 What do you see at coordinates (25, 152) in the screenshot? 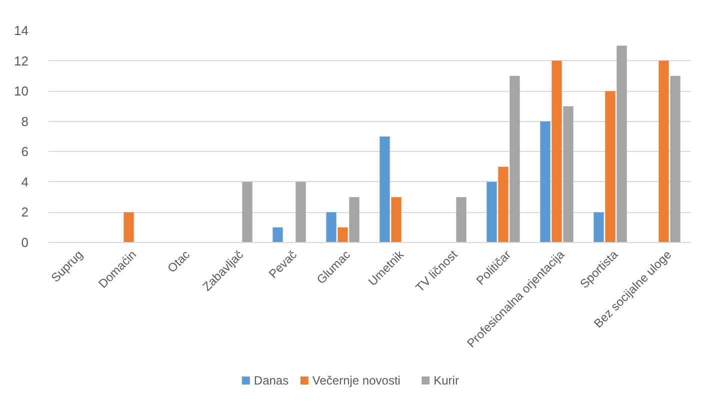
I see `y-tick-label: 6` at bounding box center [25, 152].